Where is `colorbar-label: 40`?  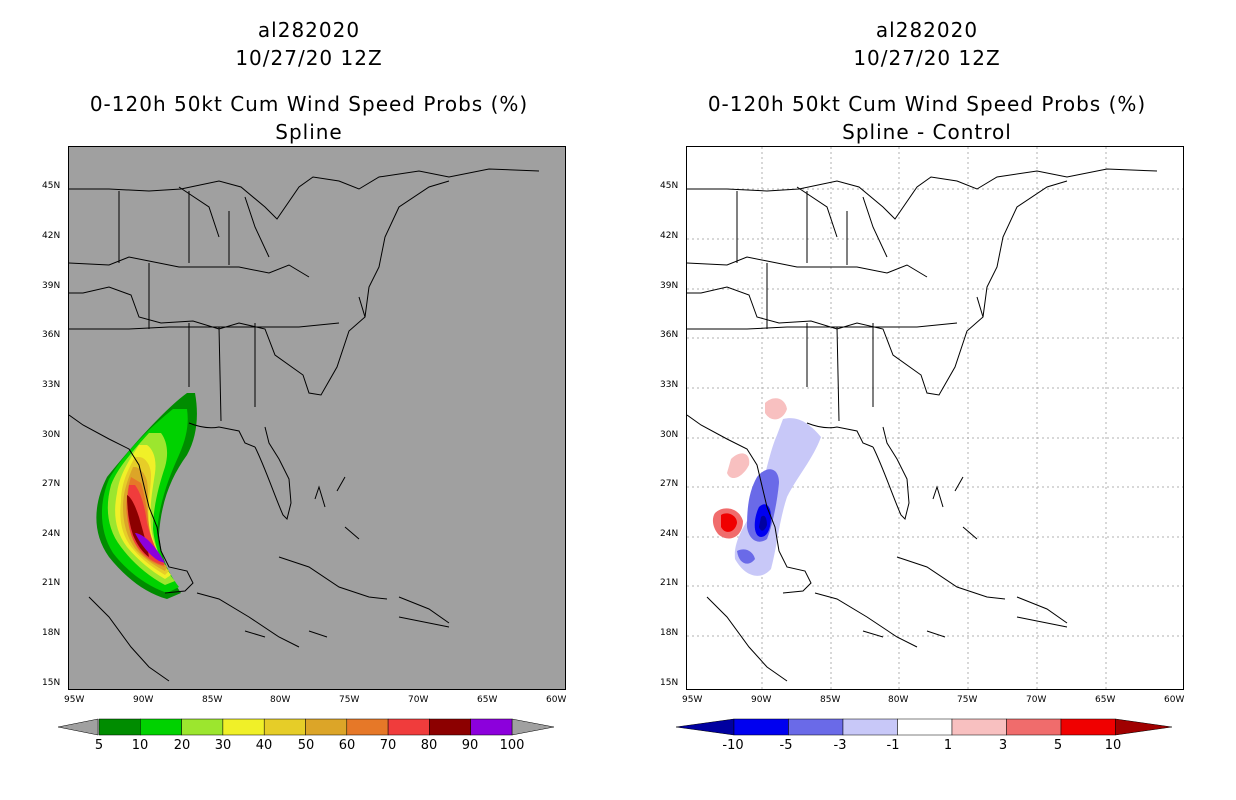
colorbar-label: 40 is located at coordinates (264, 745).